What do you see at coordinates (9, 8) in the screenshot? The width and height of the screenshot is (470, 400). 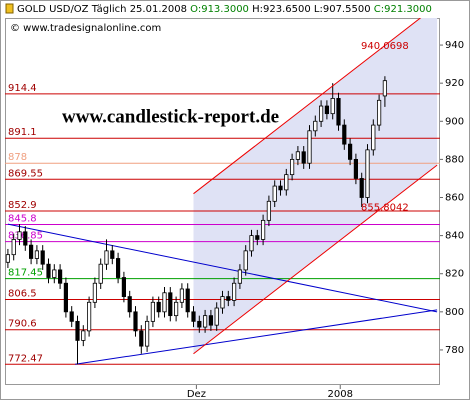 I see `icon` at bounding box center [9, 8].